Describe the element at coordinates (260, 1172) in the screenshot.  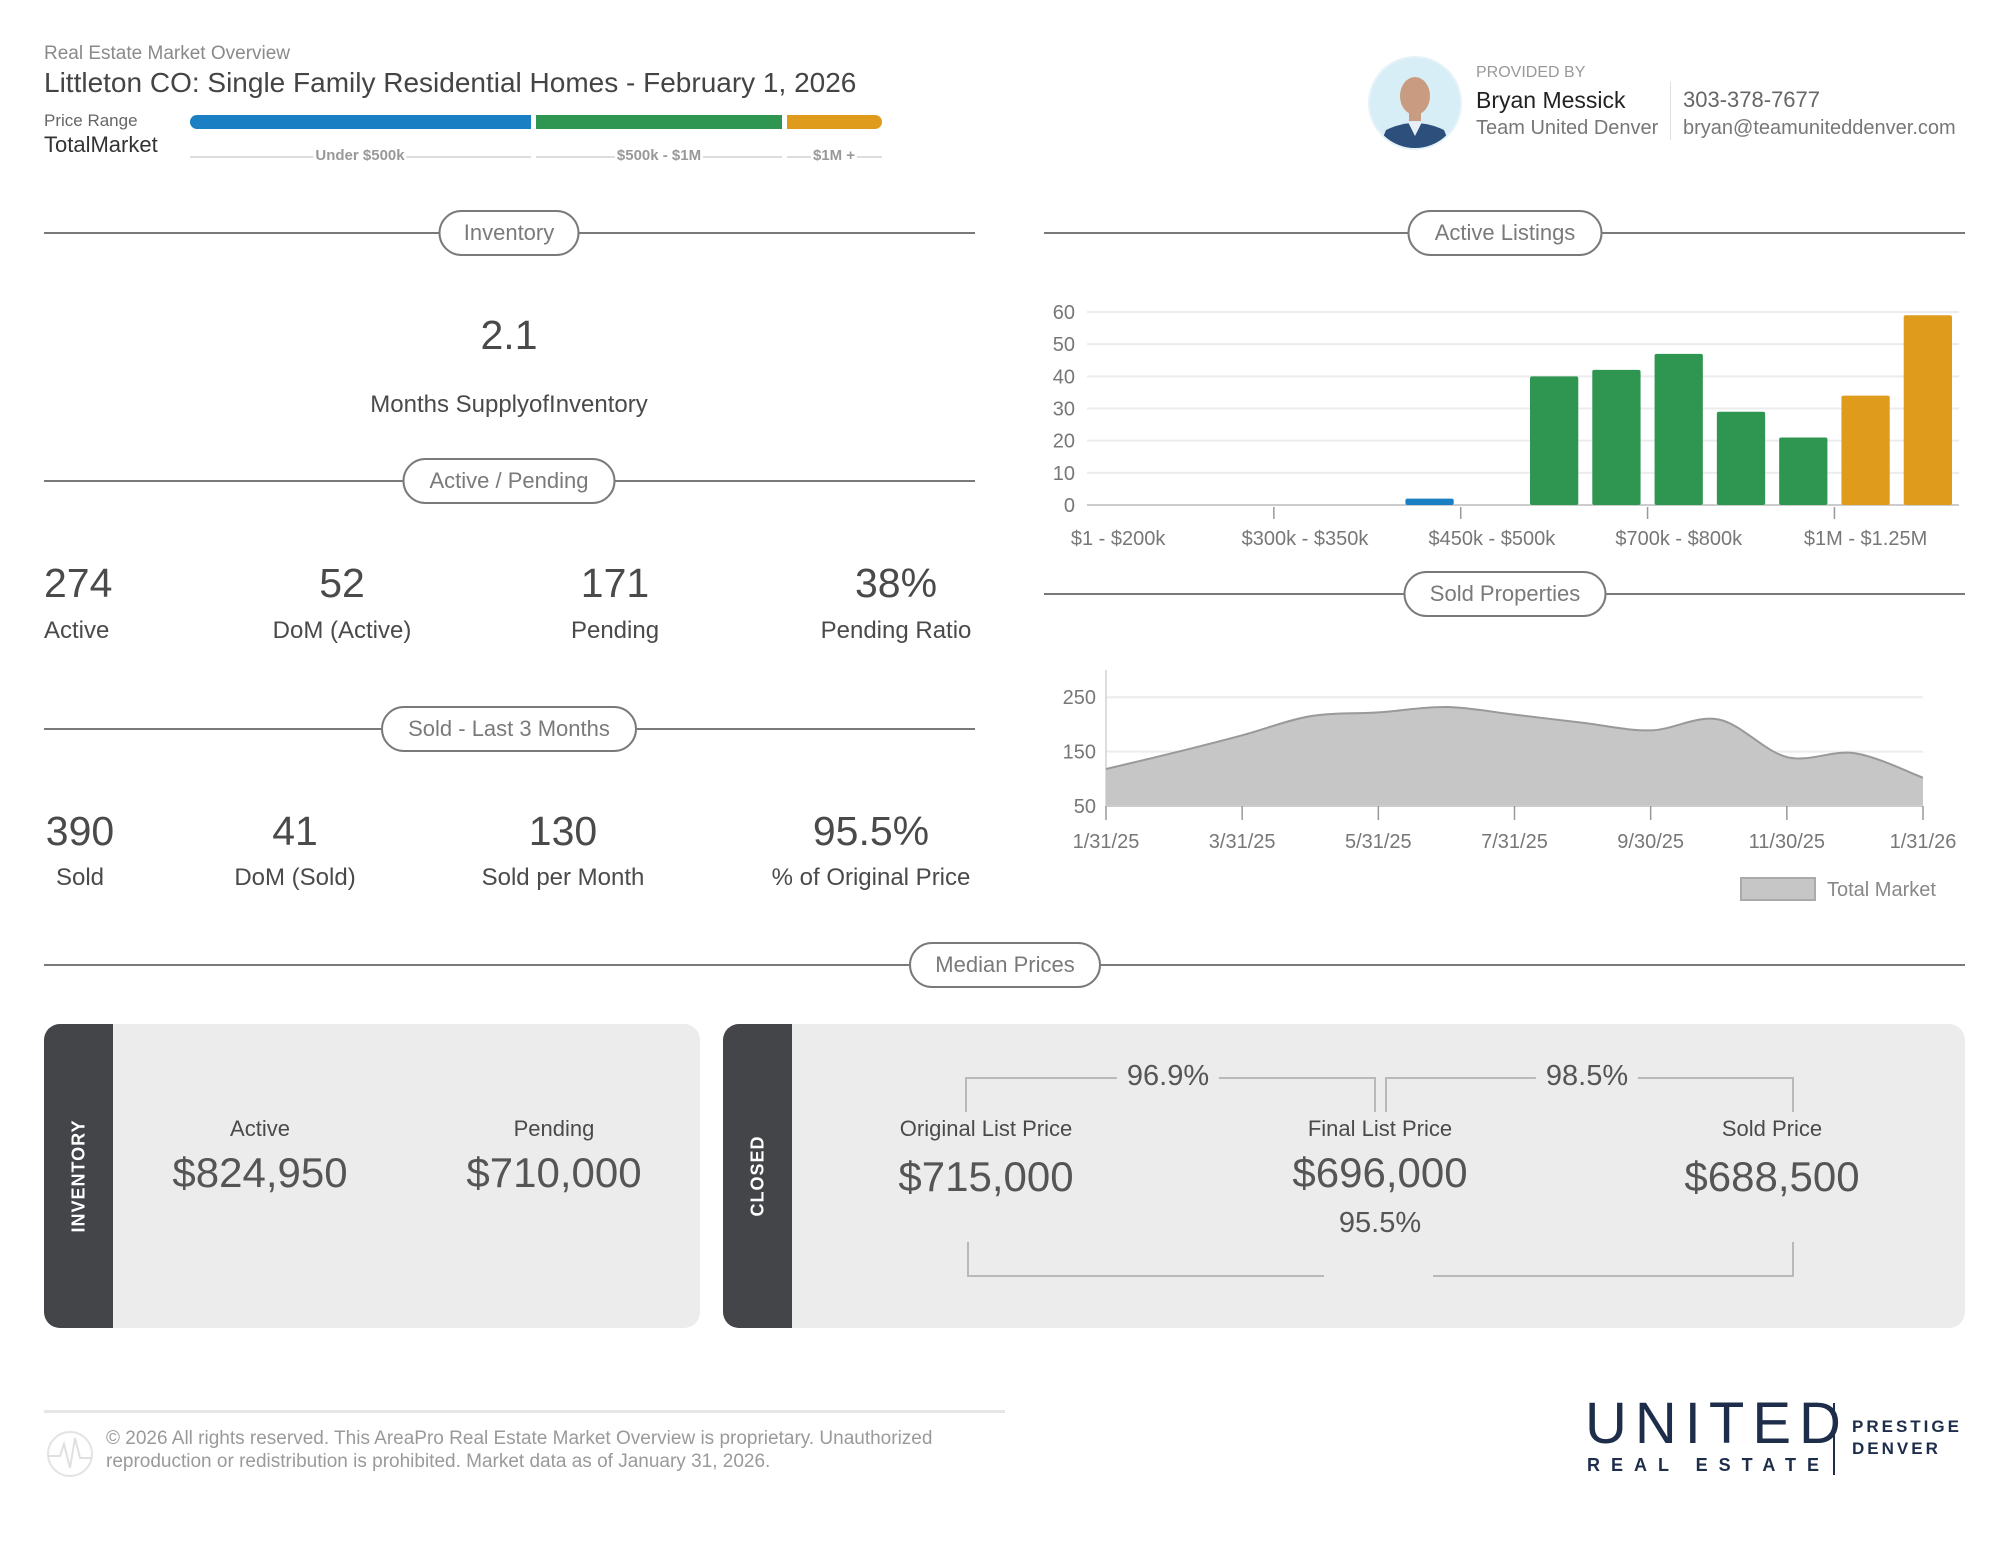
I see `median-active-value: $824,950` at that location.